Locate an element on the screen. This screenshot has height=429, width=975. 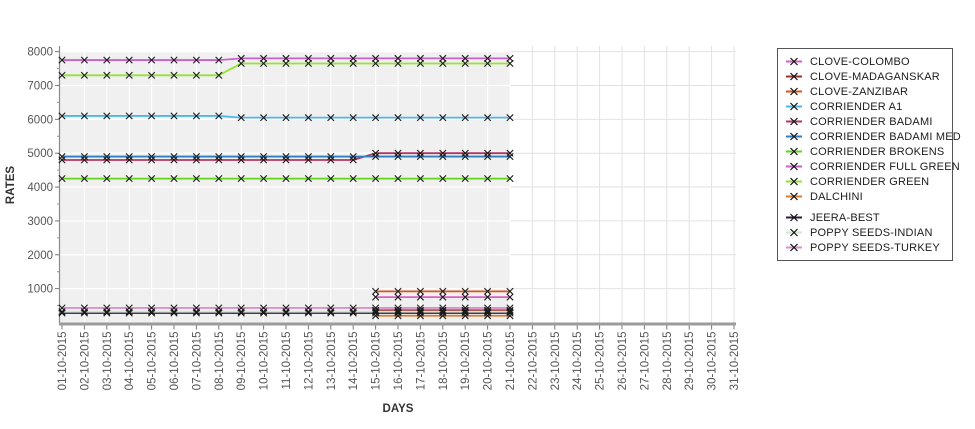
x-tick-label: 01-10-2015 is located at coordinates (63, 361).